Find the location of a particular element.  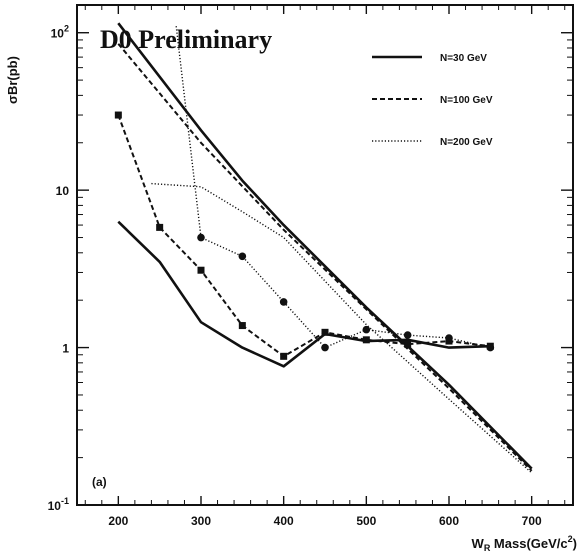

x-tick-labels: 200 300 400 500 600 700 is located at coordinates (325, 521).